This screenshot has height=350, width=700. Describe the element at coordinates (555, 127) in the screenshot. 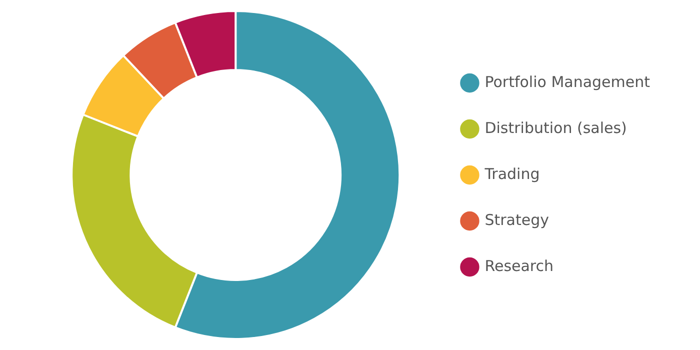

I see `legend-label: Distribution (sales)` at that location.